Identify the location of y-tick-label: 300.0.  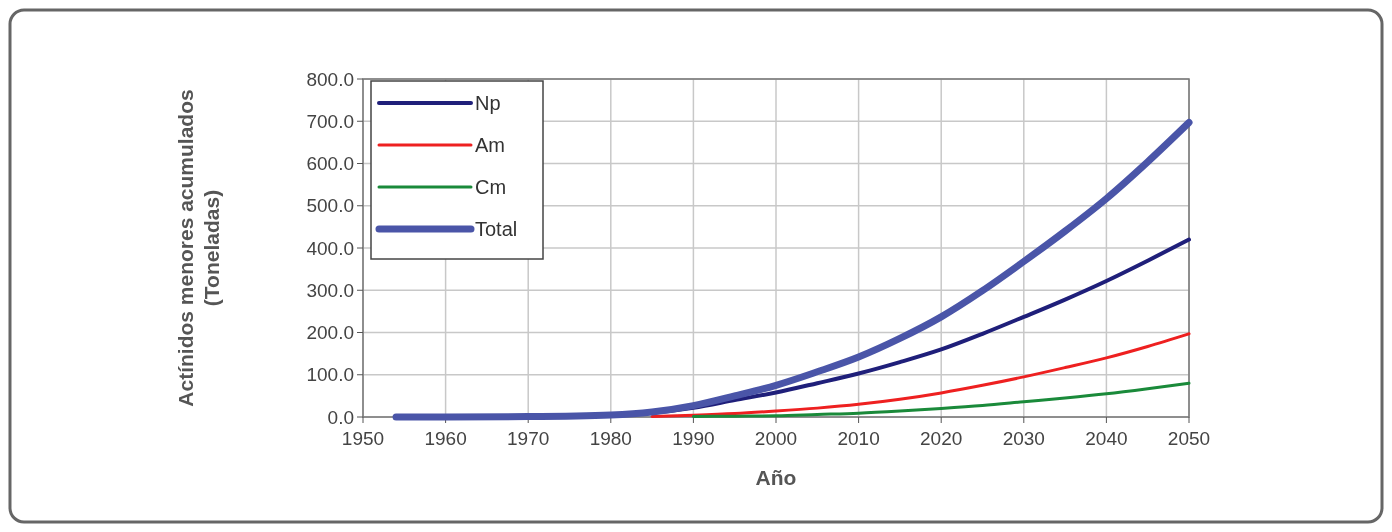
(330, 290).